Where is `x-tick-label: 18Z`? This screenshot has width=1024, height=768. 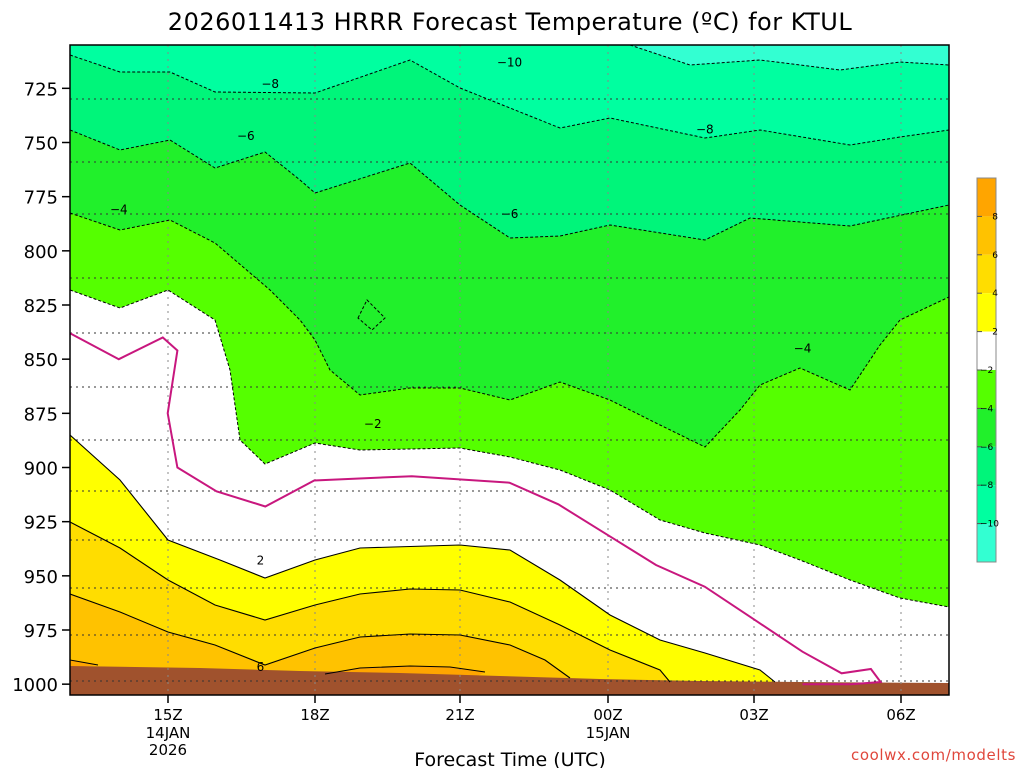 x-tick-label: 18Z is located at coordinates (314, 715).